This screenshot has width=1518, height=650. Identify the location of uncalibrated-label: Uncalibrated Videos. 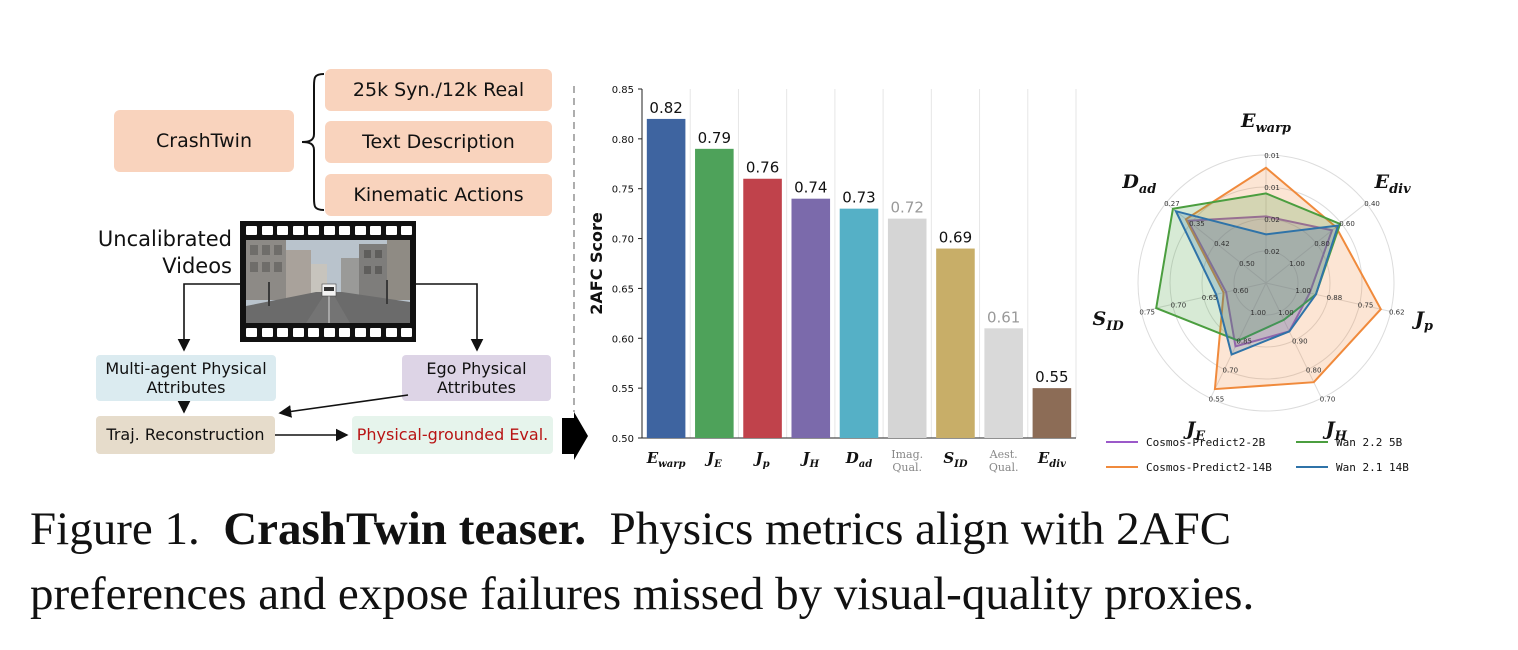
(164, 252).